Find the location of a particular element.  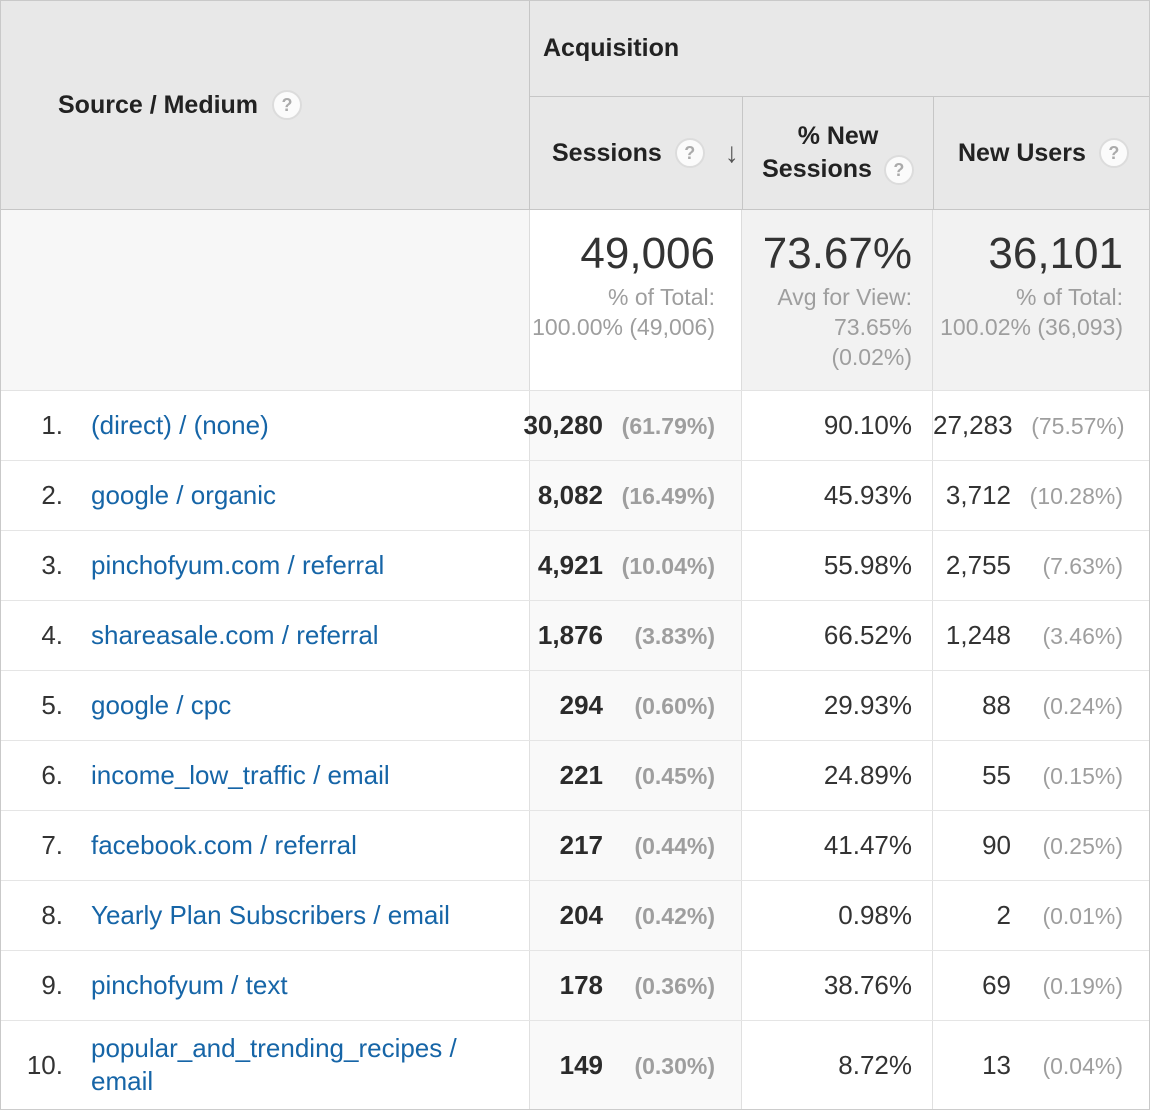

new-users-value: 1,248 is located at coordinates (978, 635).